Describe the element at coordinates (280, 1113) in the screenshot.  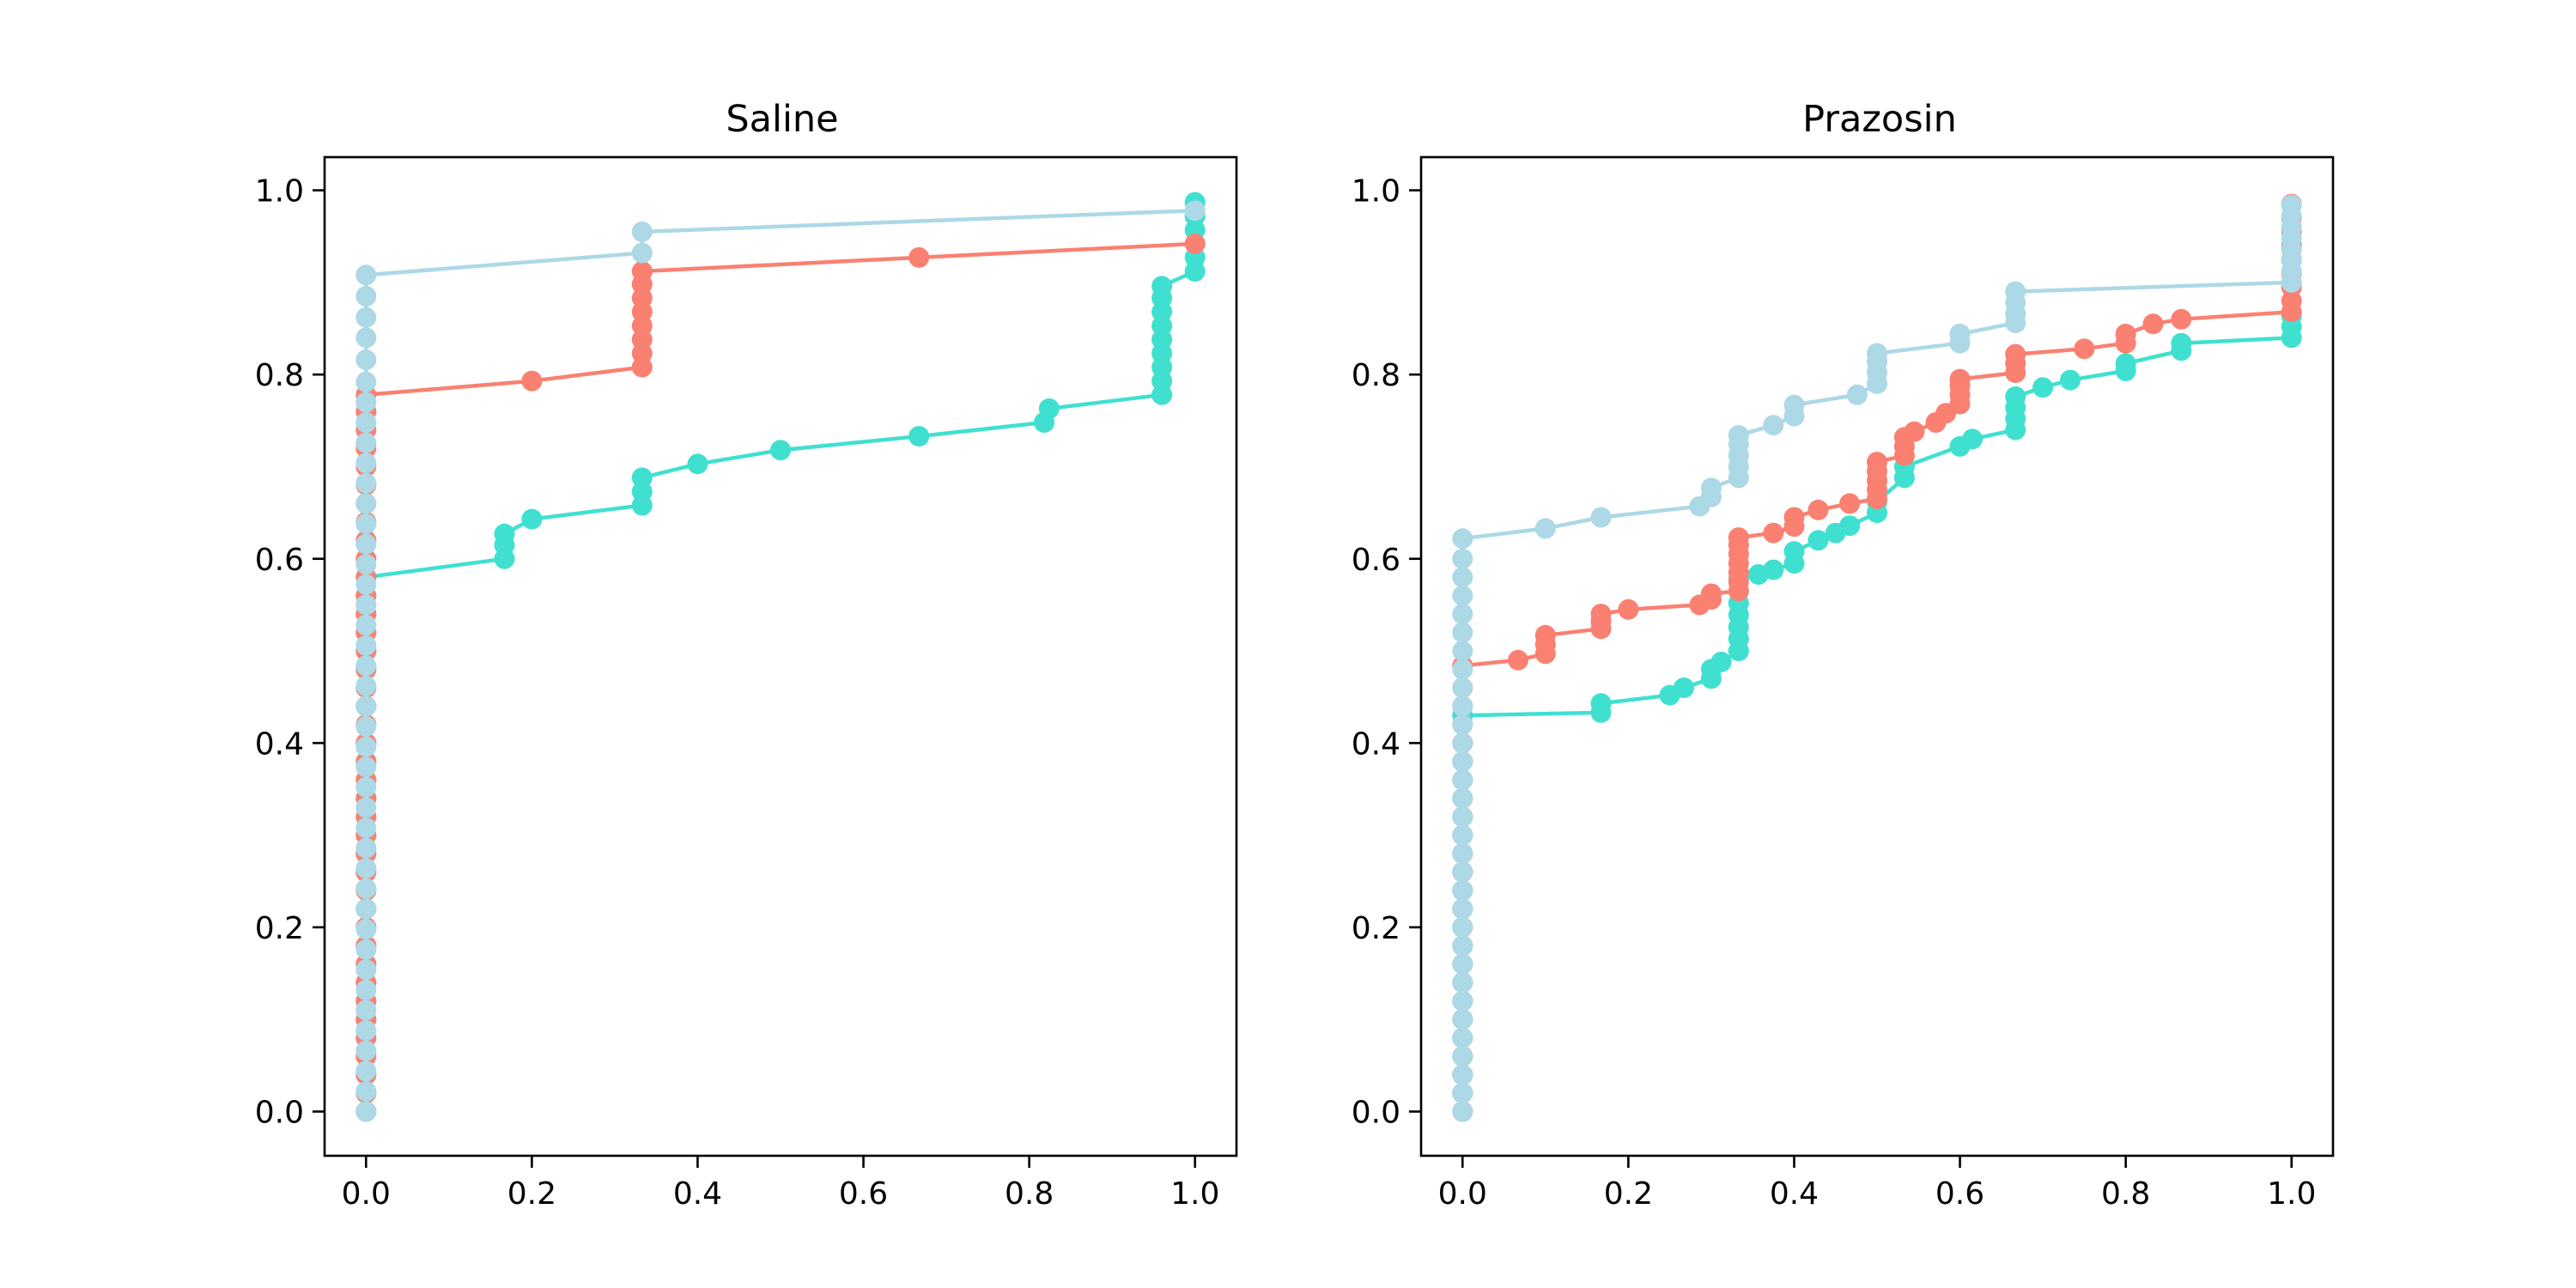
I see `saline-y-tick-label: 0.0` at that location.